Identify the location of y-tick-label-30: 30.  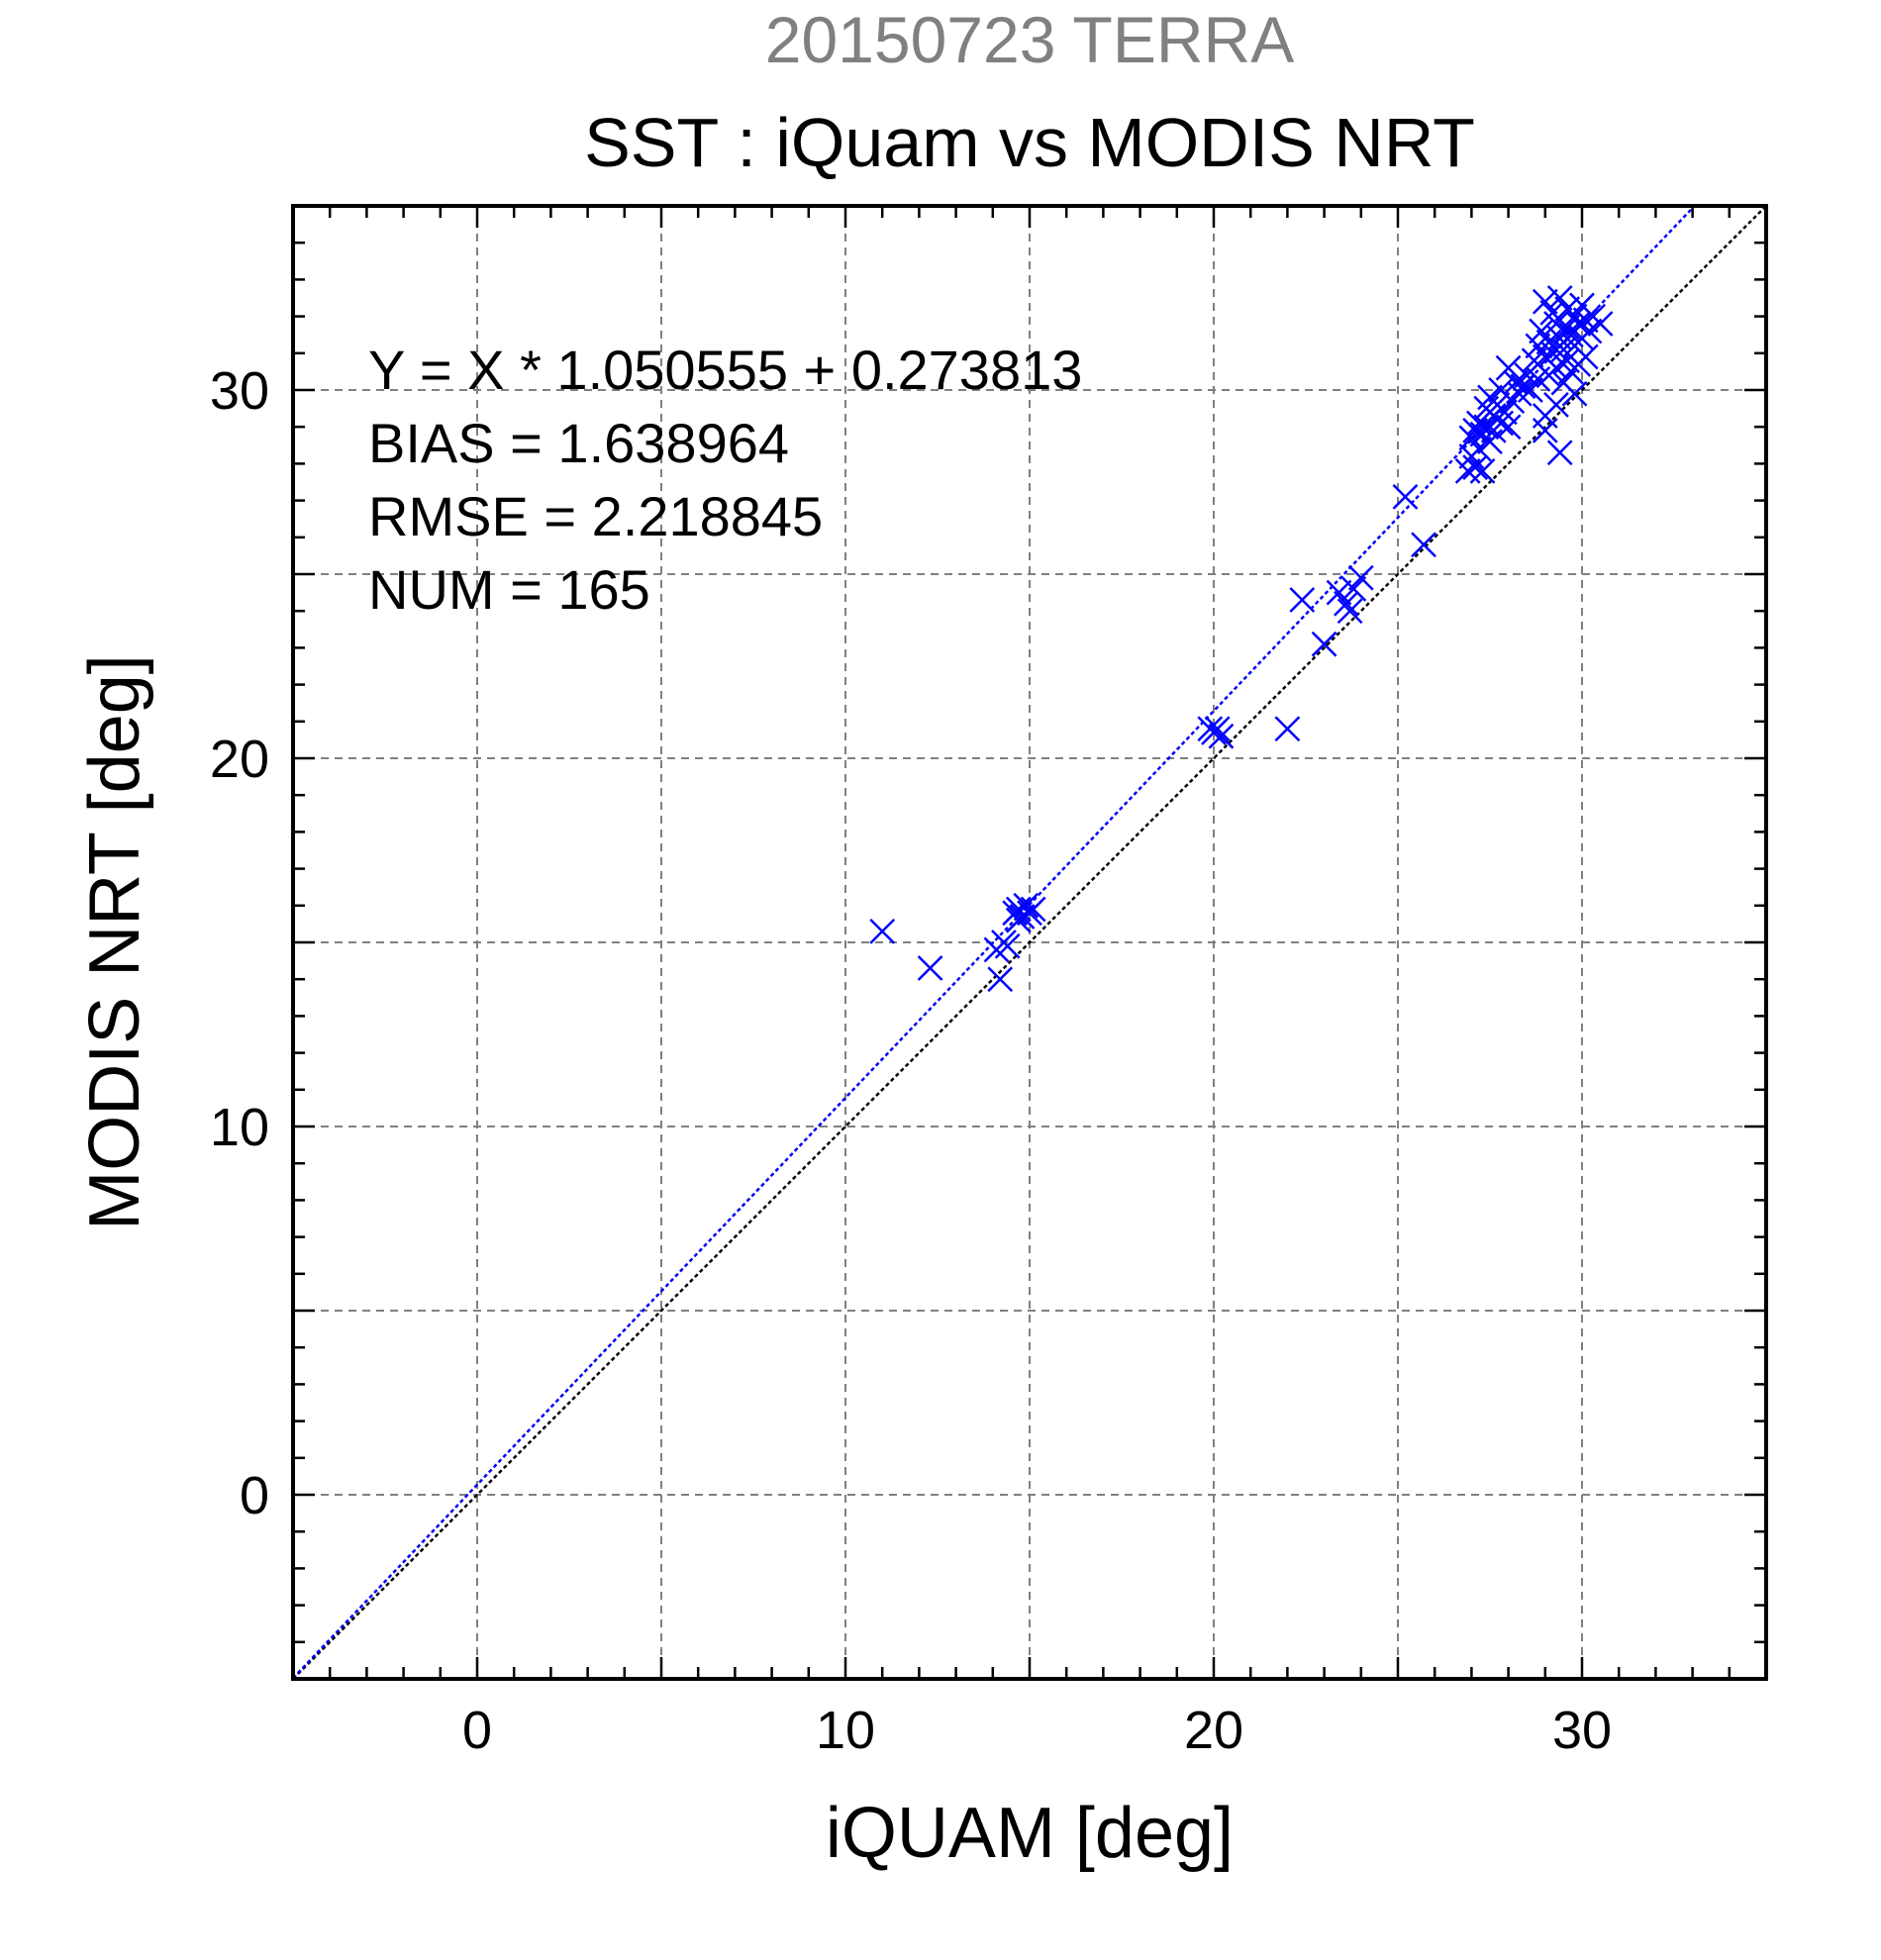
(240, 391).